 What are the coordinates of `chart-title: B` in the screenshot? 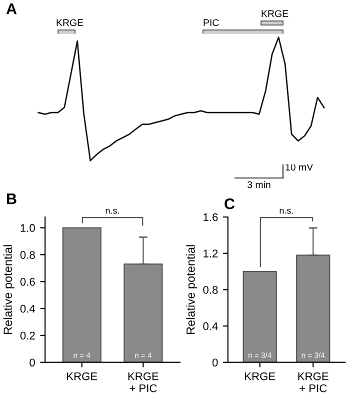 It's located at (11, 199).